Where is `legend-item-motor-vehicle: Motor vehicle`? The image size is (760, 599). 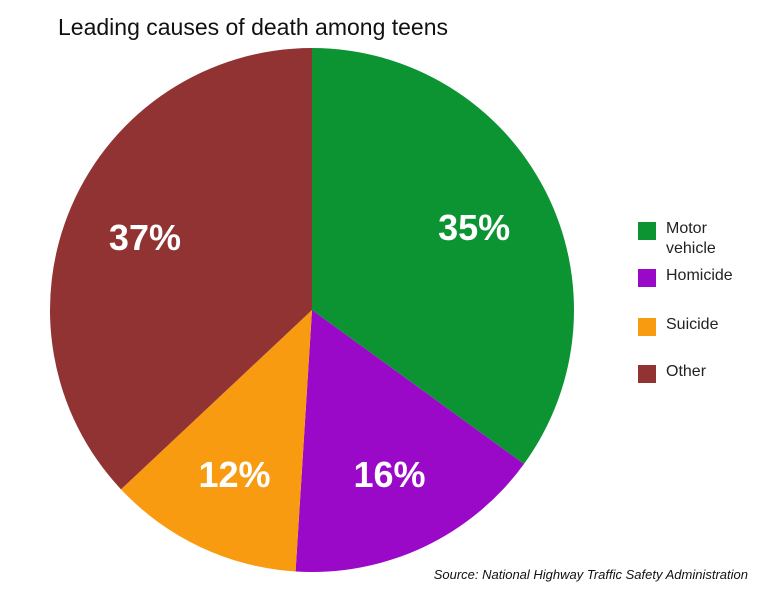
legend-item-motor-vehicle: Motor vehicle is located at coordinates (692, 239).